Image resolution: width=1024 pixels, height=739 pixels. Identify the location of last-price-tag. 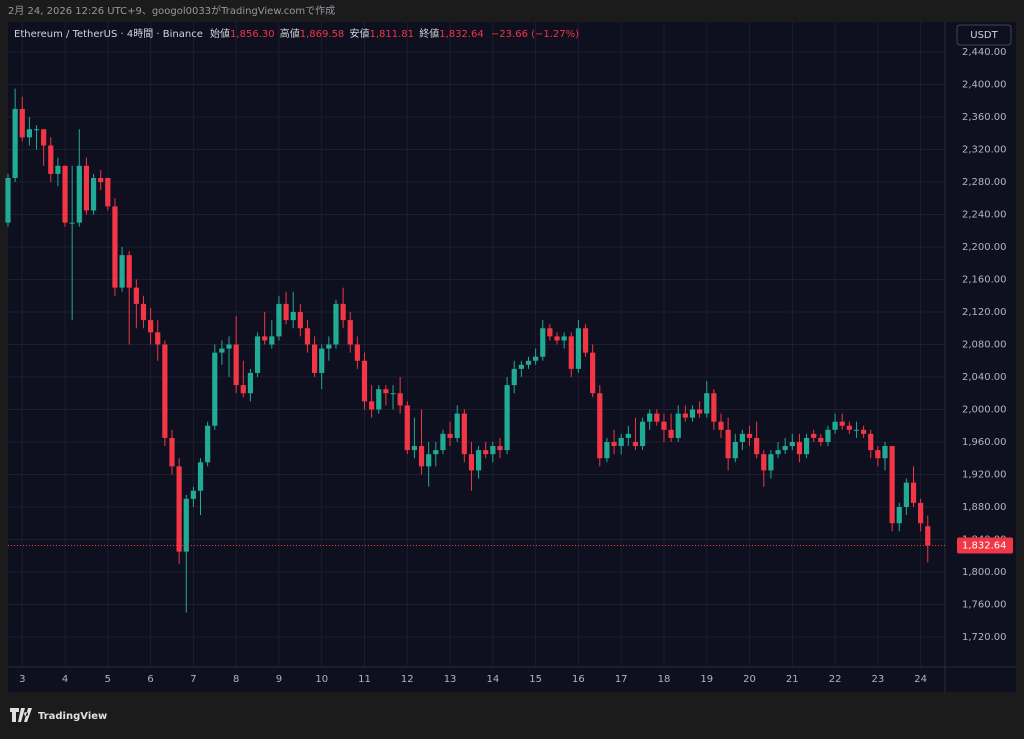
(985, 545).